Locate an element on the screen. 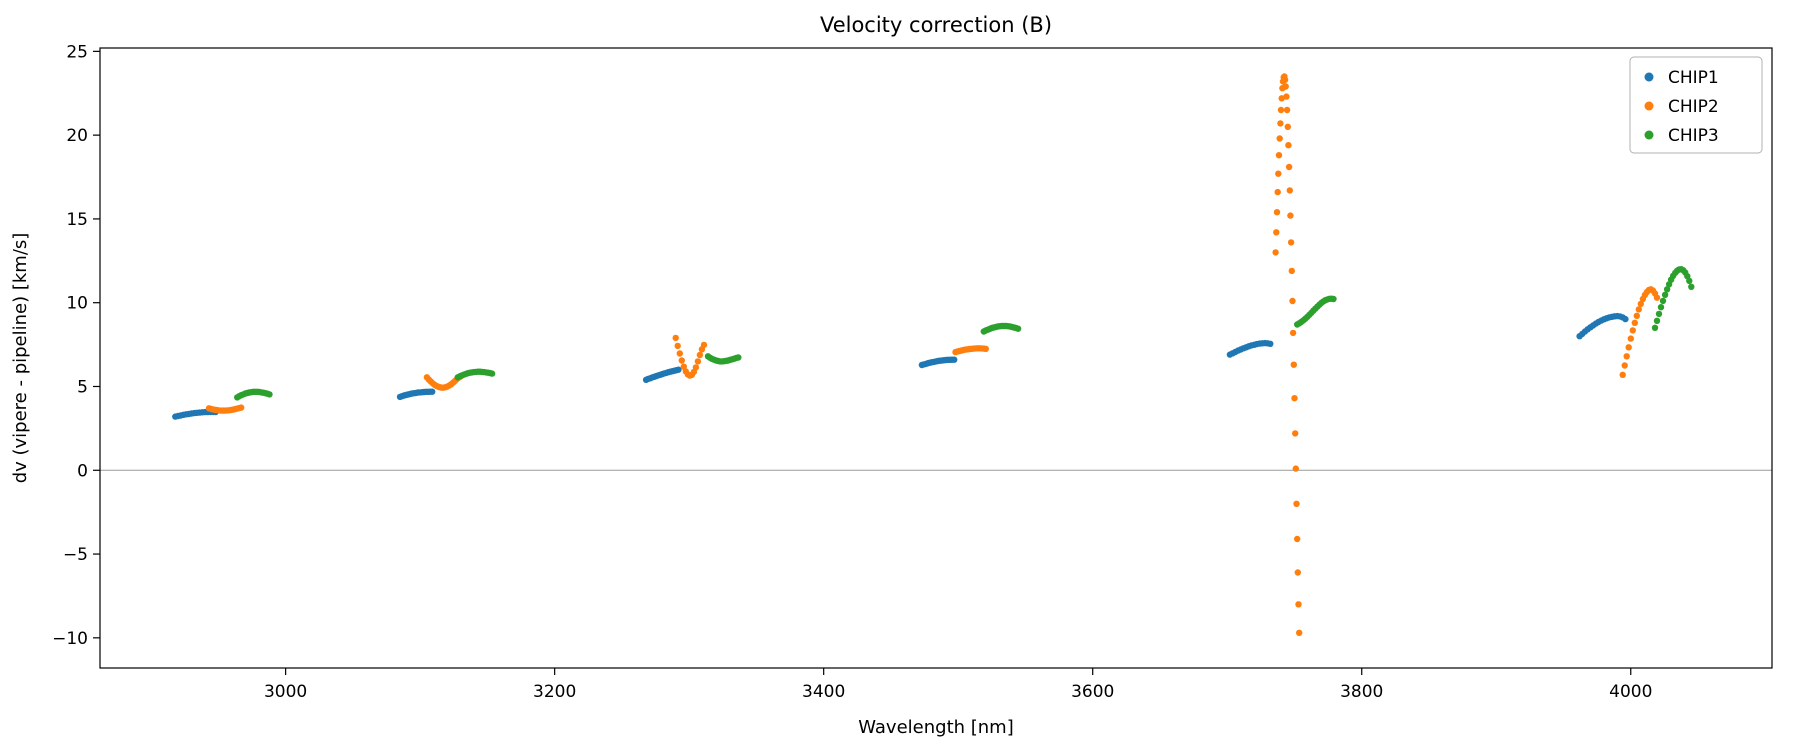 The height and width of the screenshot is (750, 1800). y-tick-label: 10 is located at coordinates (77, 304).